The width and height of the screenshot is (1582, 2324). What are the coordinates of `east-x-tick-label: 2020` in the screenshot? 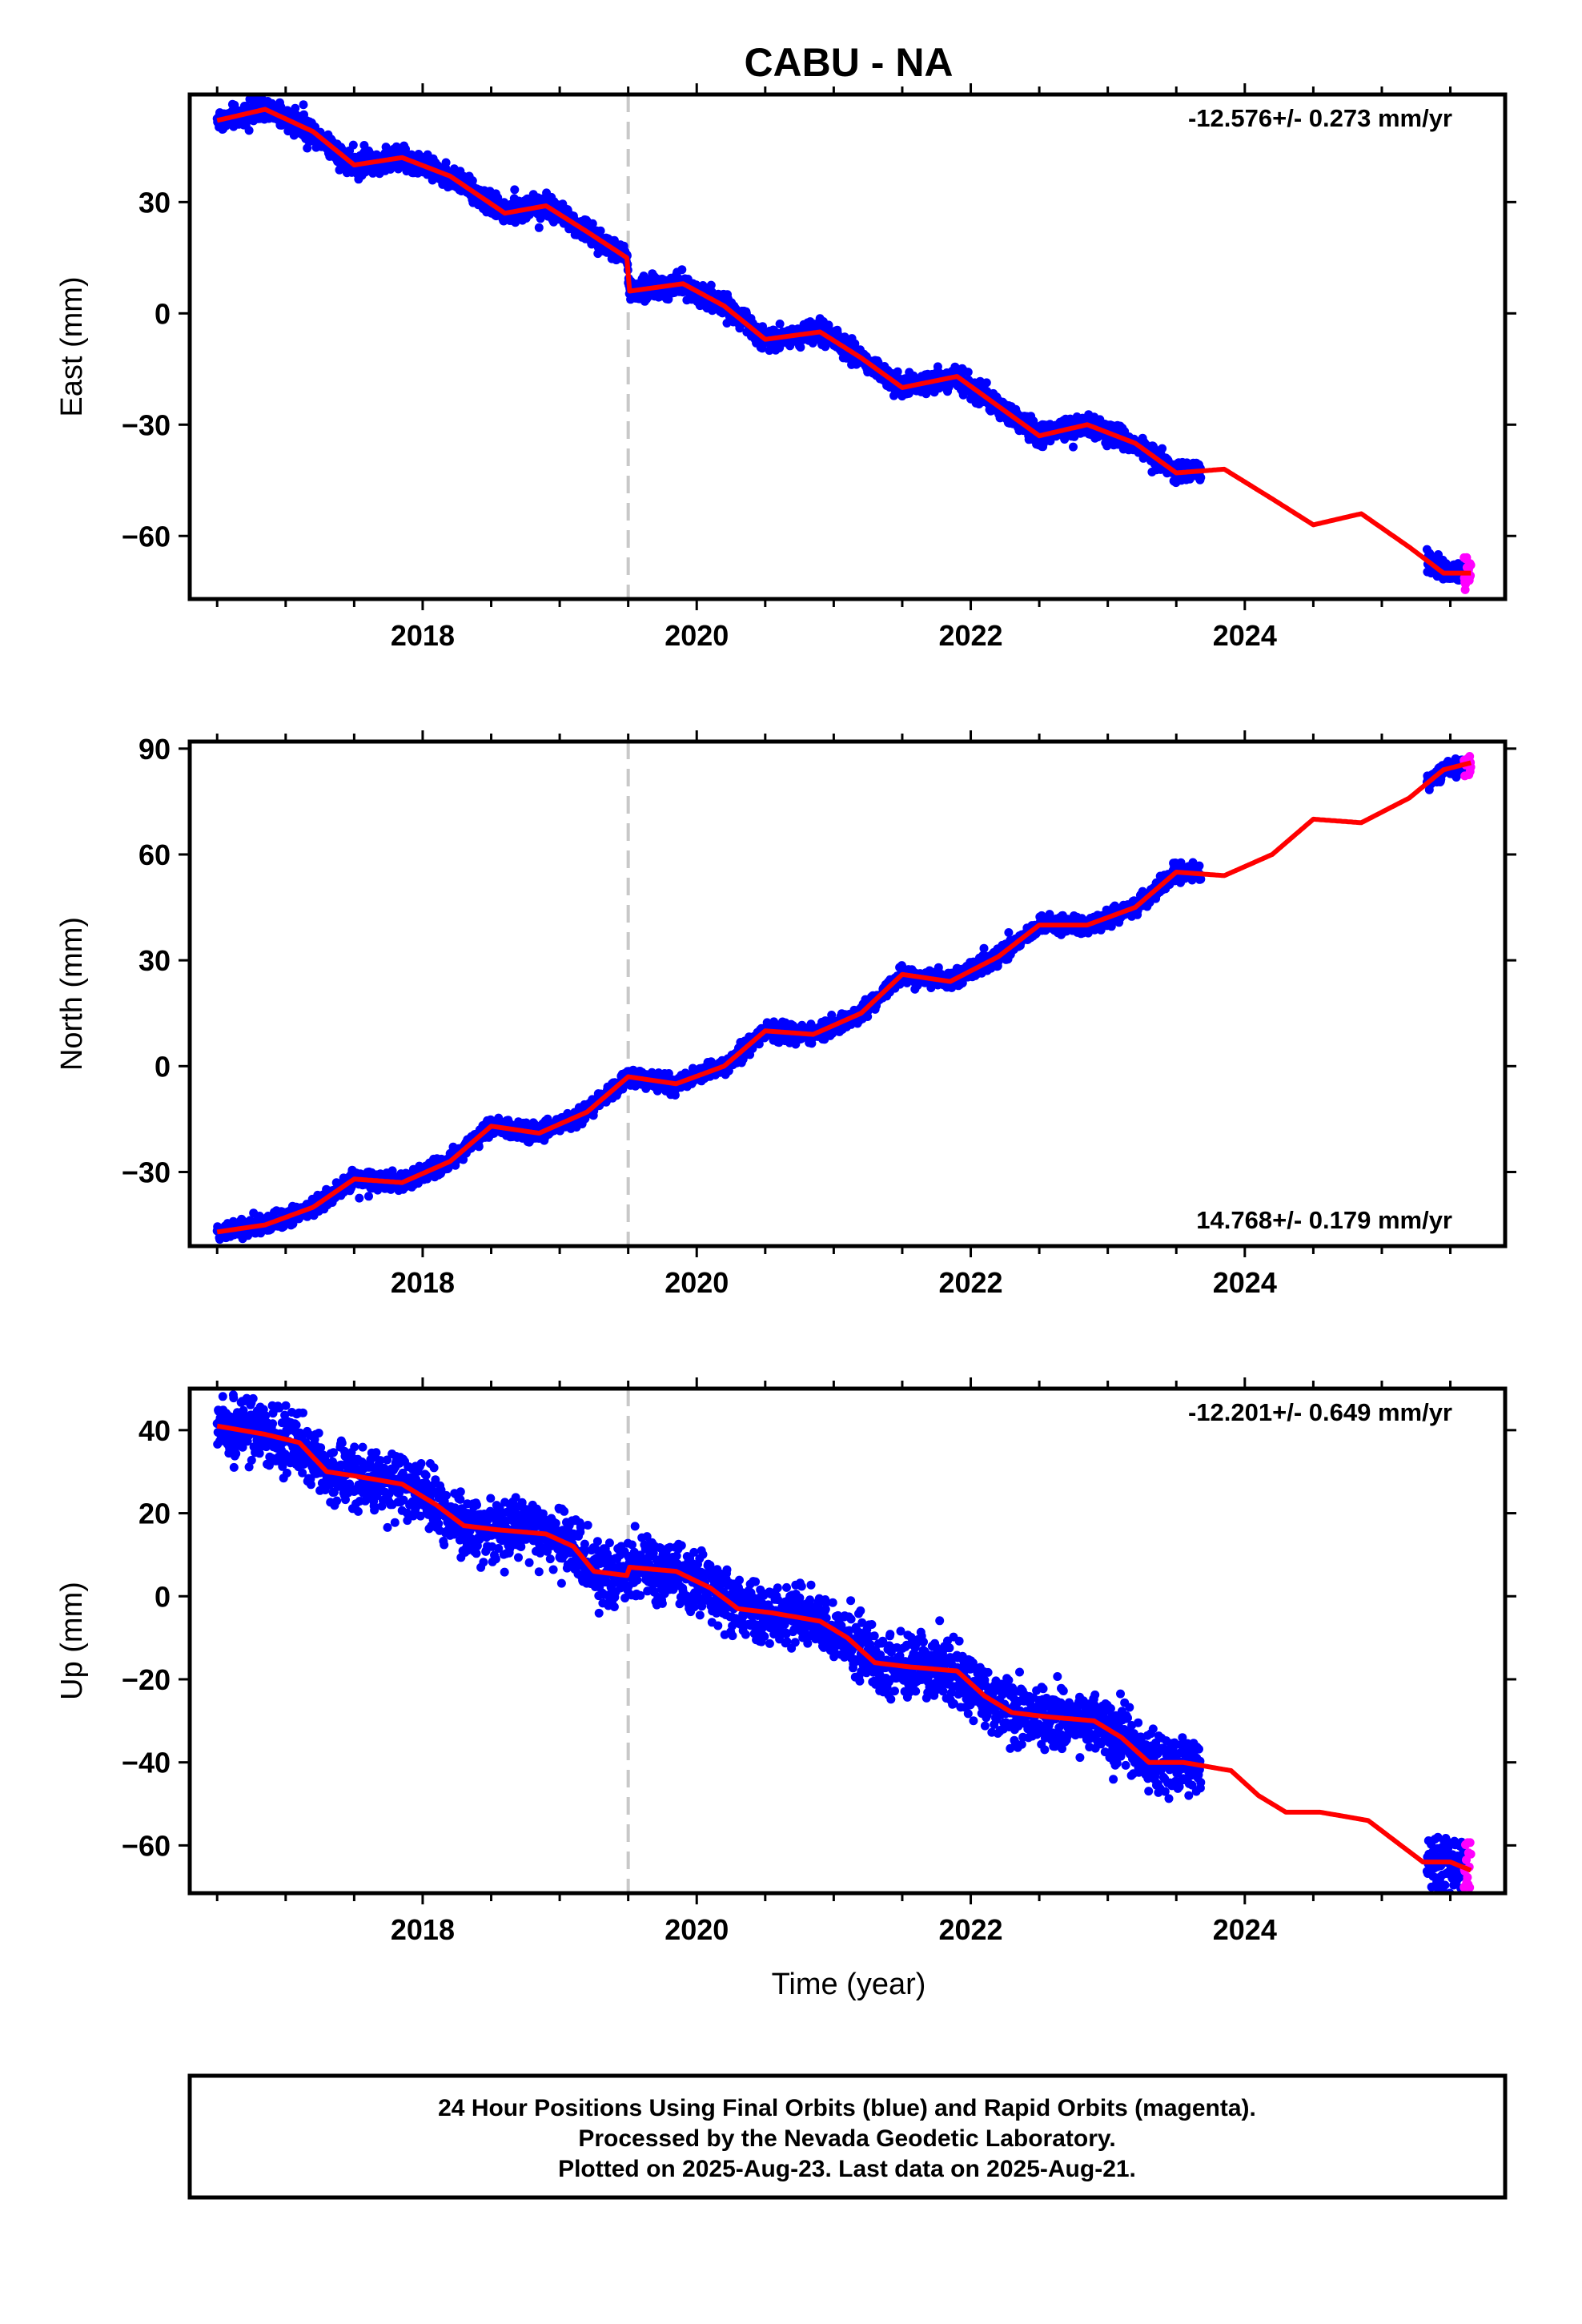 It's located at (697, 635).